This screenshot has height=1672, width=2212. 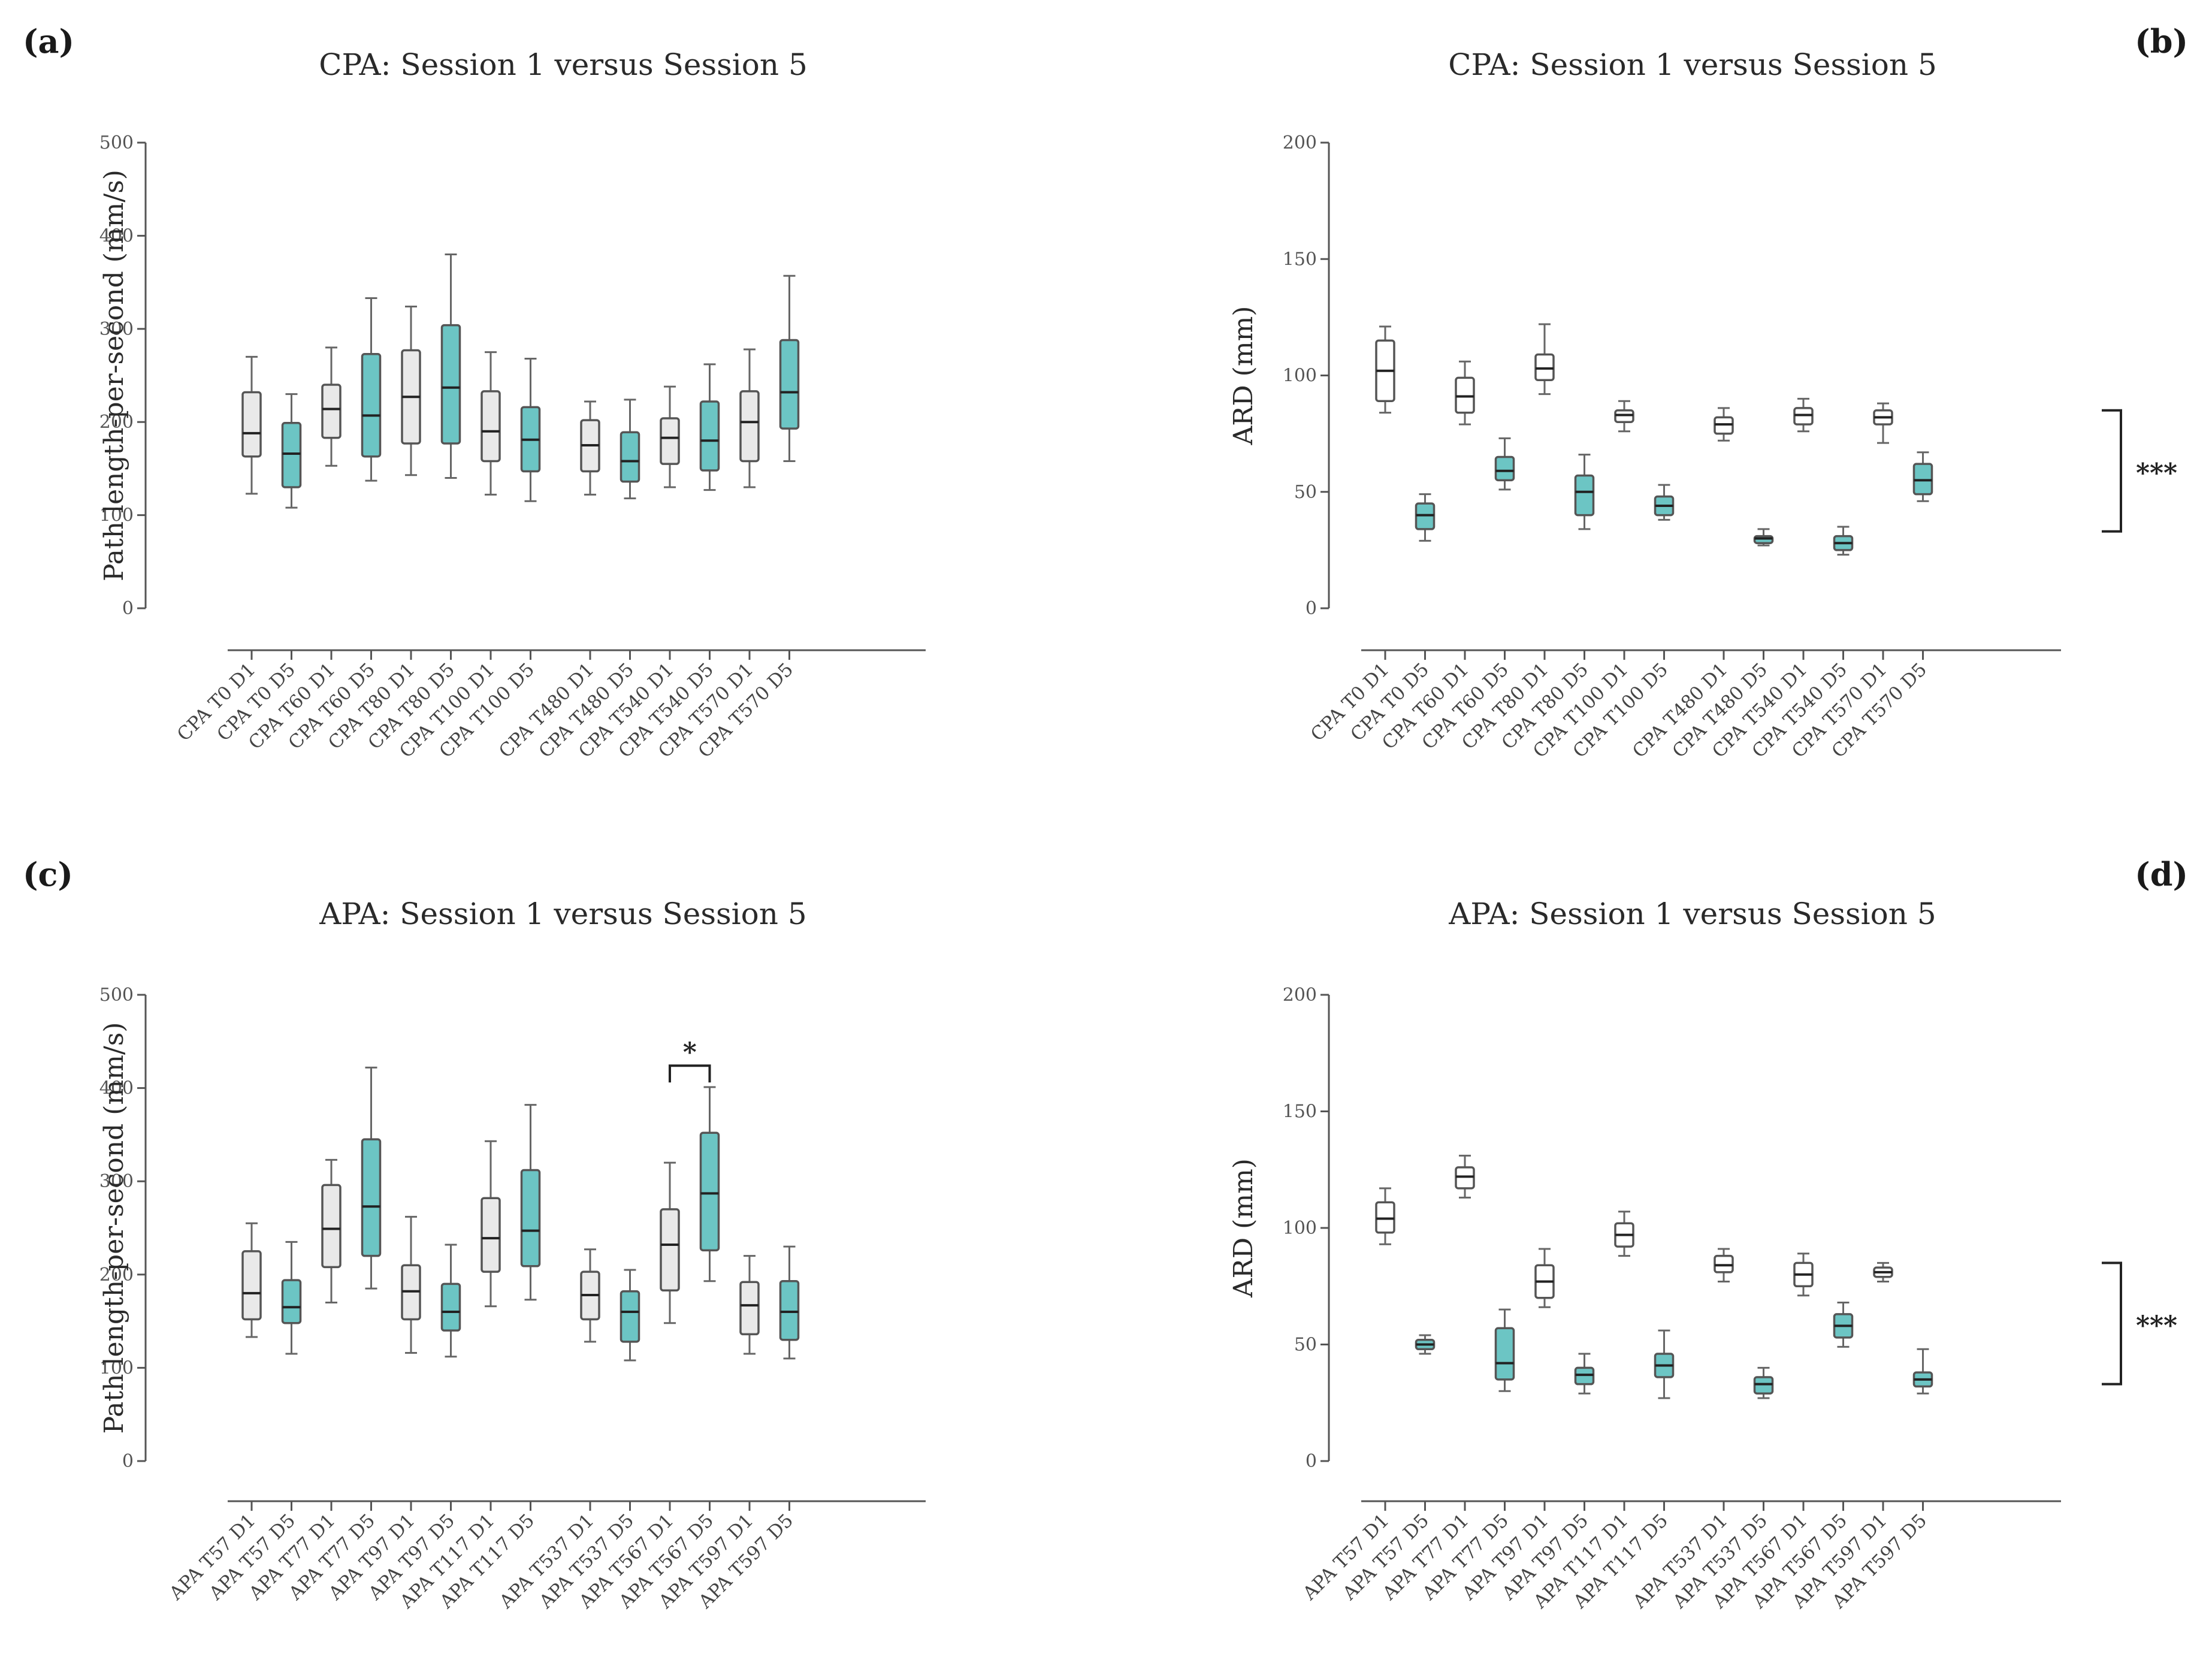 What do you see at coordinates (48, 874) in the screenshot?
I see `panel-label: (c)` at bounding box center [48, 874].